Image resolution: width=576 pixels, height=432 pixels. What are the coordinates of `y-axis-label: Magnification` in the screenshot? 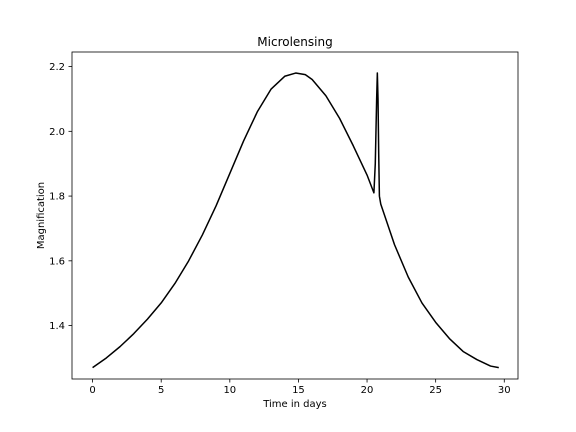 It's located at (41, 215).